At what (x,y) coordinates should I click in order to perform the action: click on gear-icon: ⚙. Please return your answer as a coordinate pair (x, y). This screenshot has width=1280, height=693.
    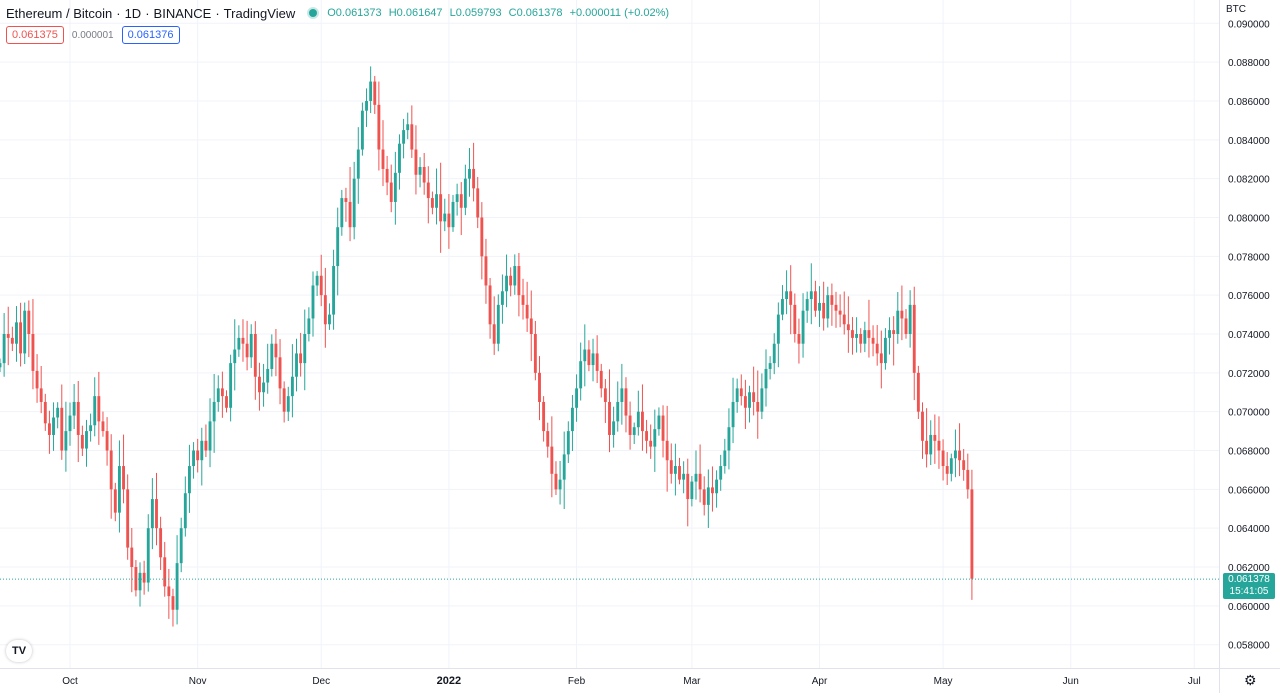
    Looking at the image, I should click on (1250, 680).